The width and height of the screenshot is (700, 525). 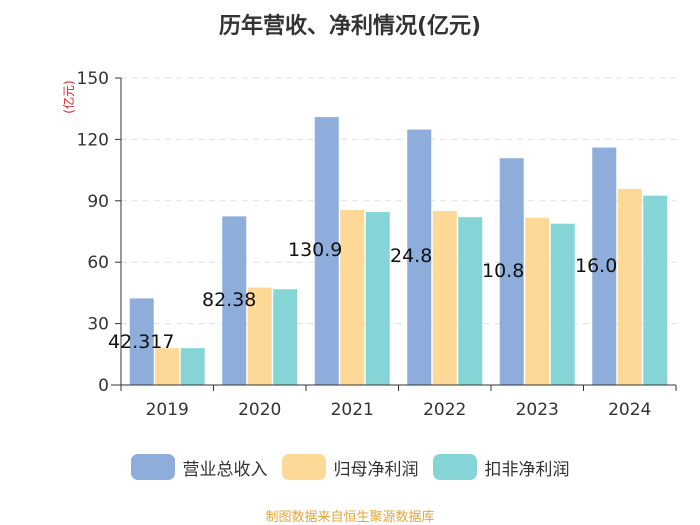 What do you see at coordinates (98, 202) in the screenshot?
I see `y-tick-label: 90` at bounding box center [98, 202].